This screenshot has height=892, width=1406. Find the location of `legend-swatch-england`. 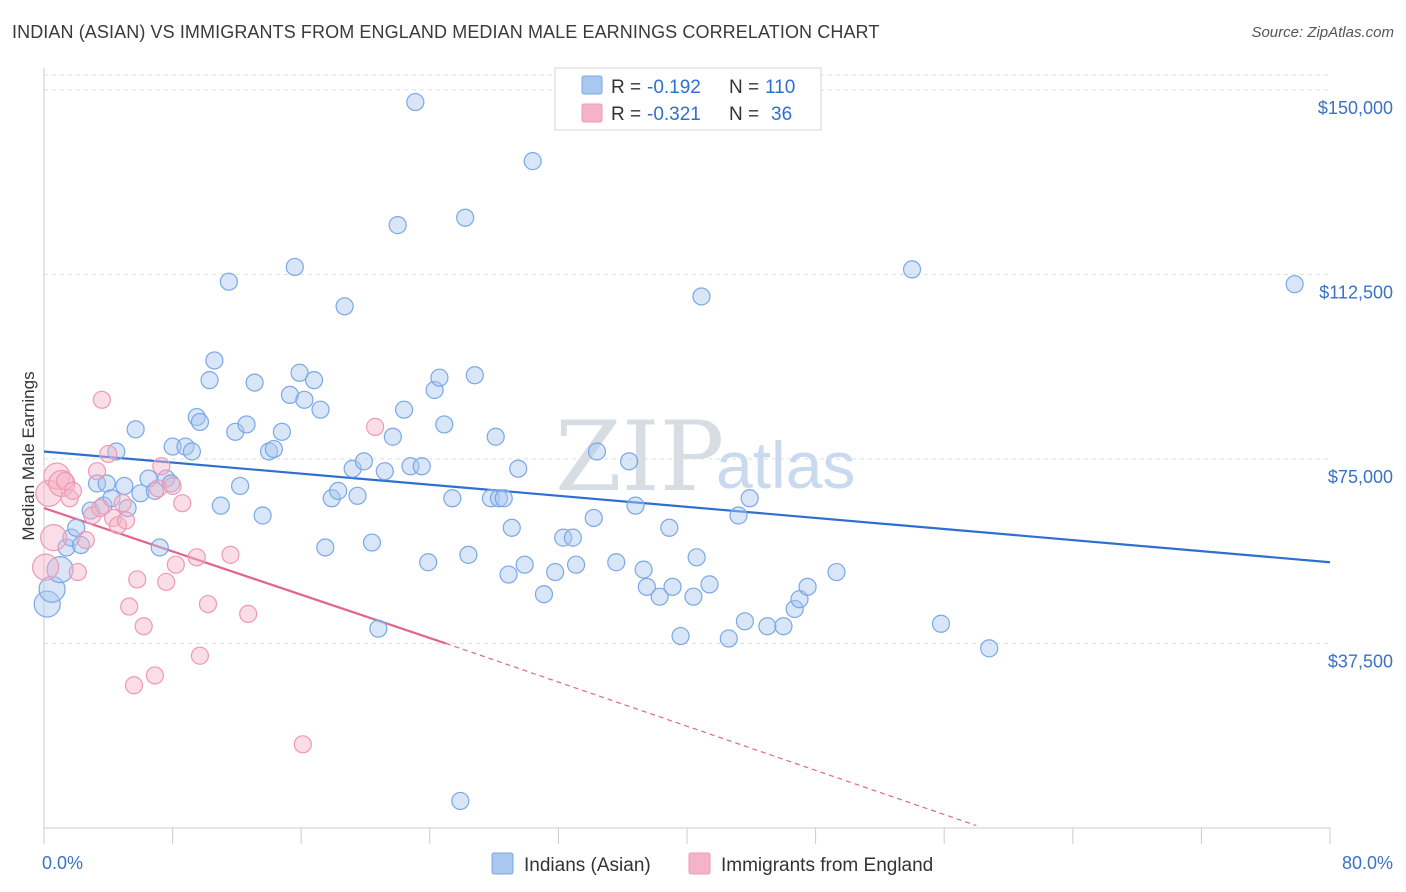

legend-swatch-england is located at coordinates (592, 113).